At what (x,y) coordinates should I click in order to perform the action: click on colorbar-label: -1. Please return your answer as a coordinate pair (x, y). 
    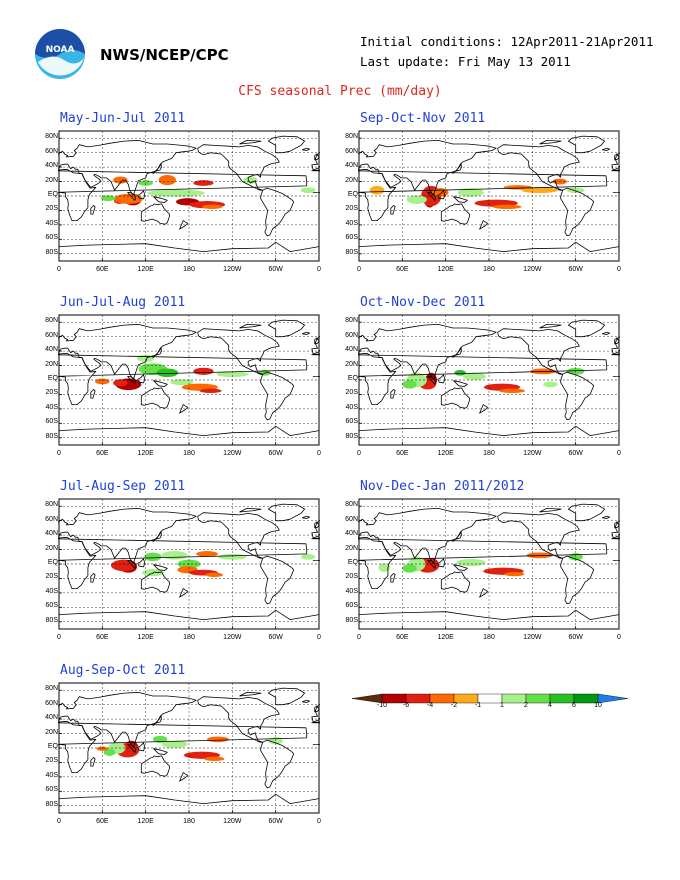
    Looking at the image, I should click on (478, 705).